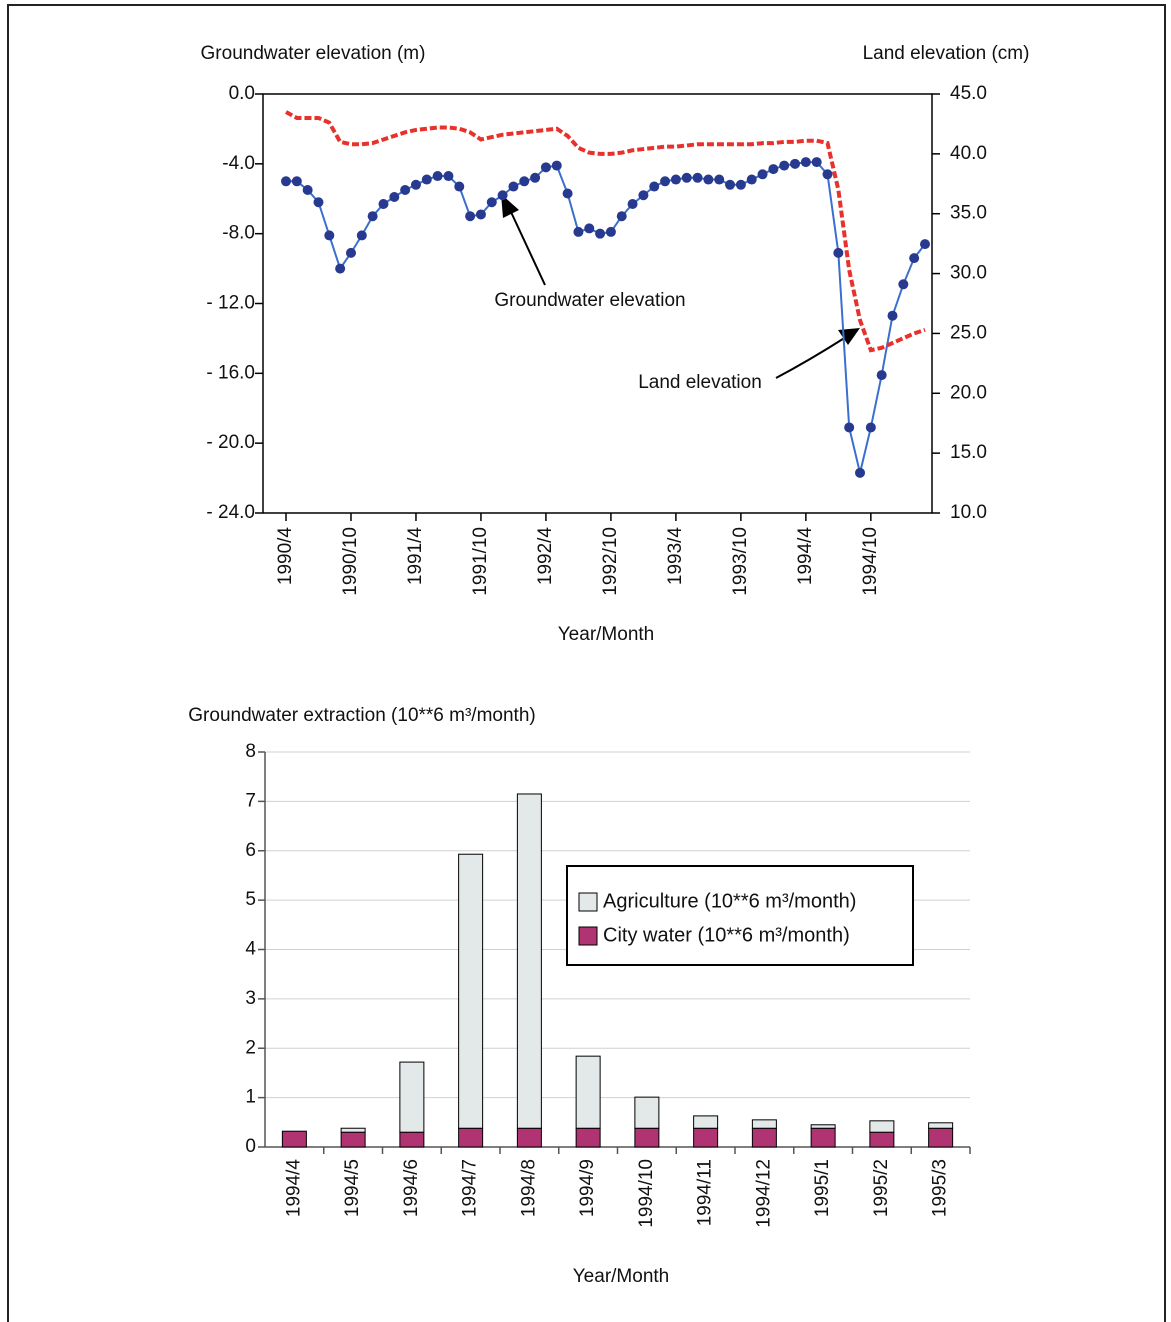 The height and width of the screenshot is (1322, 1171). Describe the element at coordinates (740, 561) in the screenshot. I see `x-tick-label: 1993/10` at that location.